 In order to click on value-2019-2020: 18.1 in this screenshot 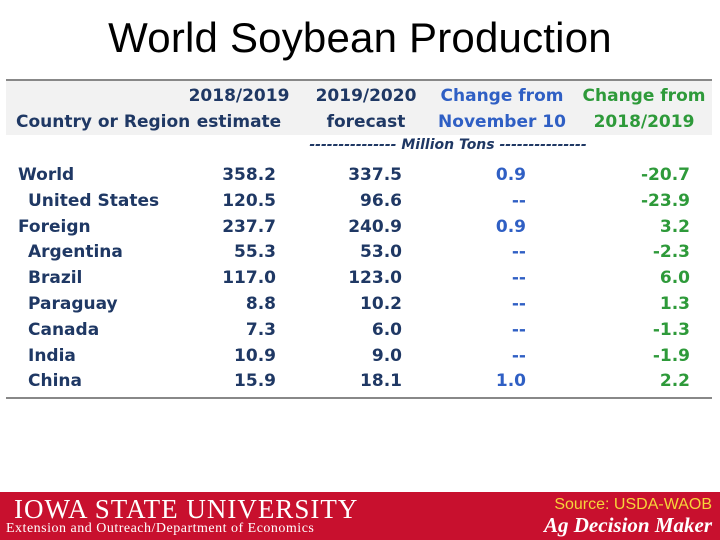, I will do `click(381, 381)`.